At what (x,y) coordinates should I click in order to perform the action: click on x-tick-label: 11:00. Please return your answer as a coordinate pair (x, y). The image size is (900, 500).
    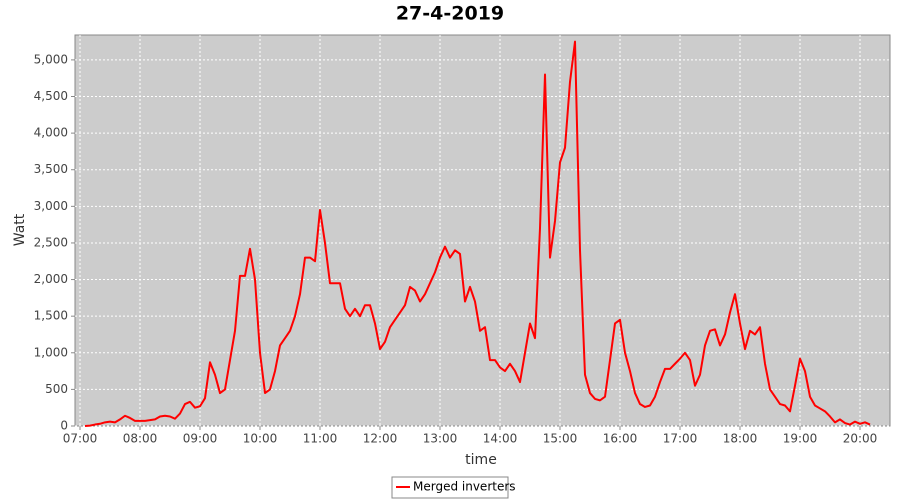
    Looking at the image, I should click on (320, 439).